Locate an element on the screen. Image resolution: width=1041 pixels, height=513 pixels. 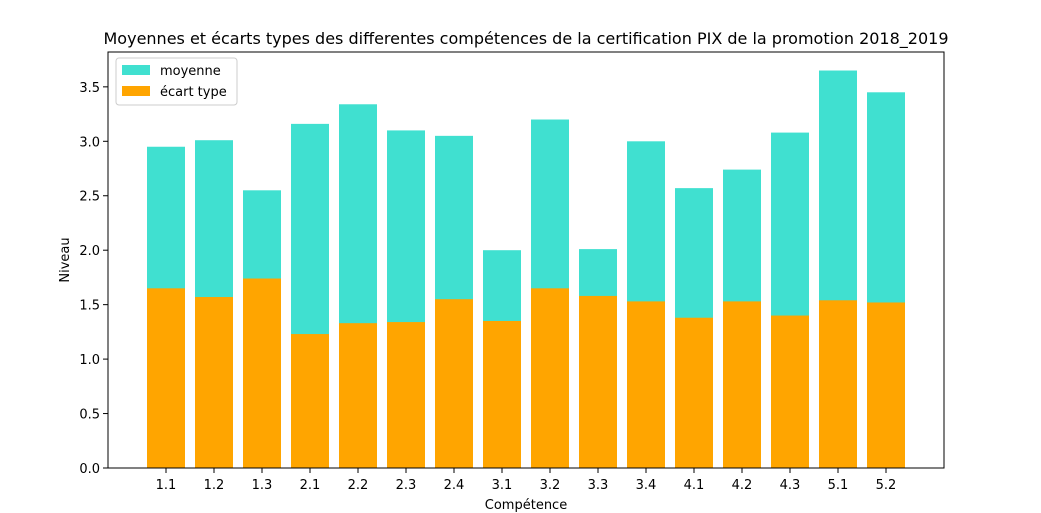
x-tick-label: 5.2 is located at coordinates (886, 485).